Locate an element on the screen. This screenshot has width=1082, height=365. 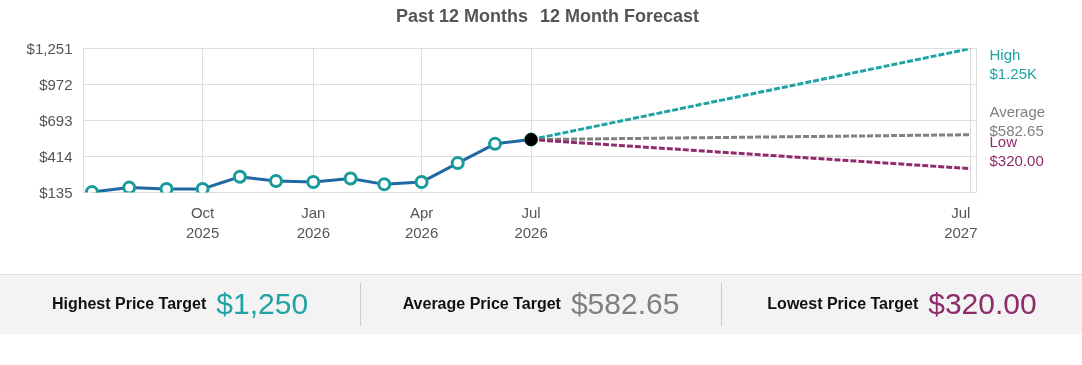
x-tick-label: Jul 2027 is located at coordinates (961, 222).